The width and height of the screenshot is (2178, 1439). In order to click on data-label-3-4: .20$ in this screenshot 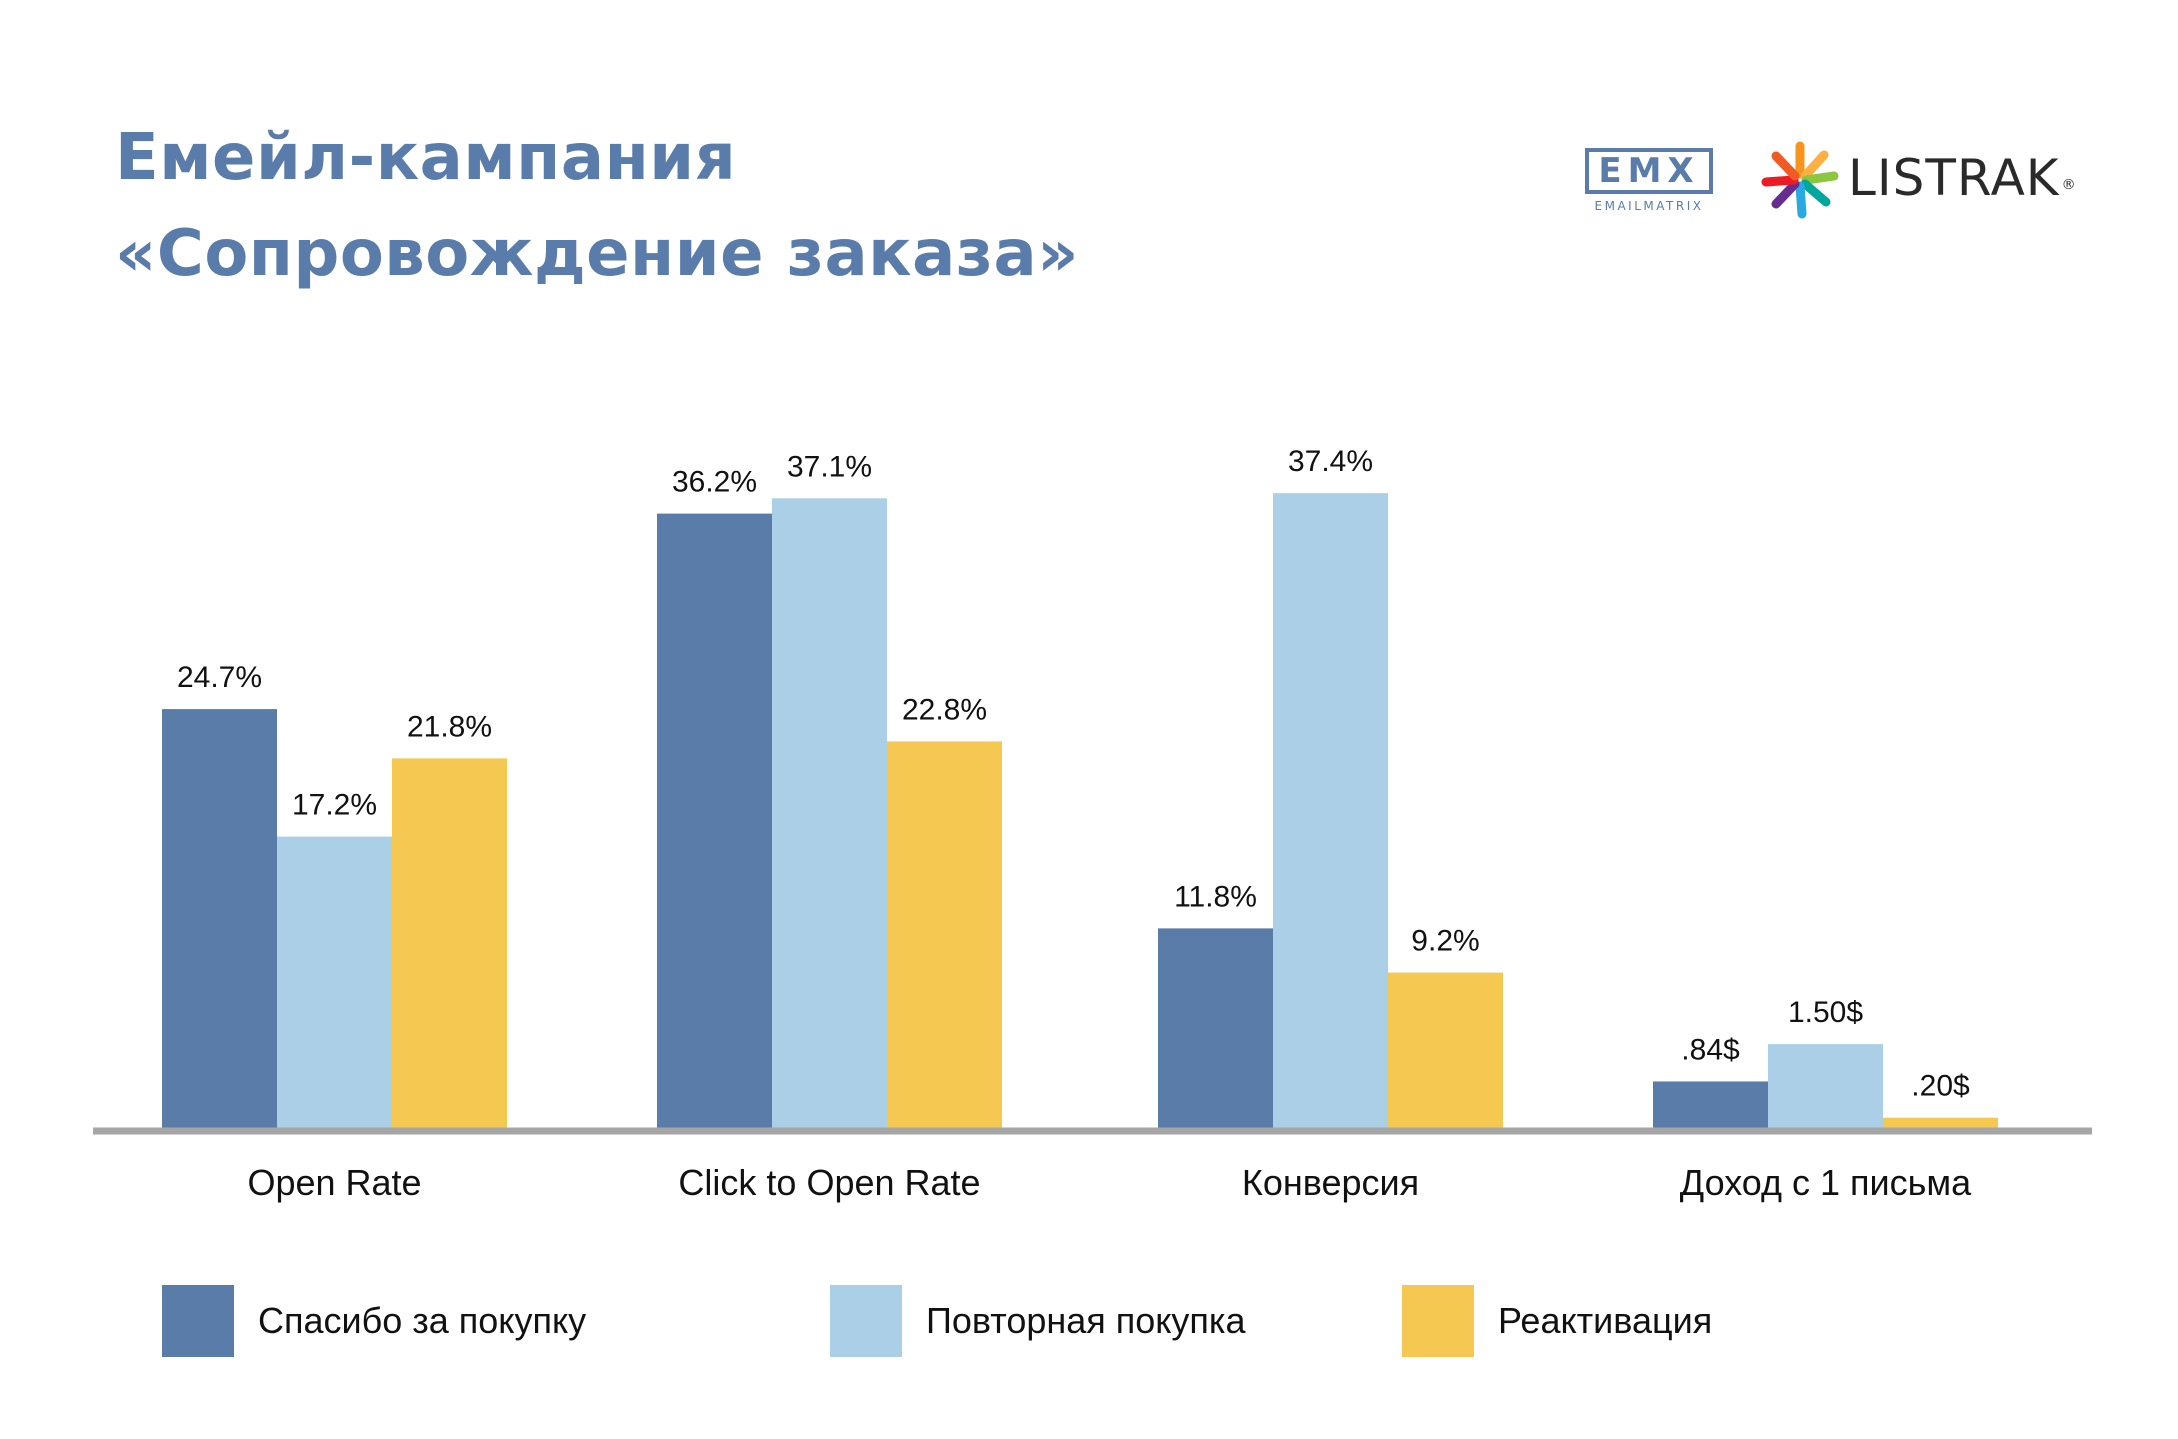, I will do `click(1940, 1086)`.